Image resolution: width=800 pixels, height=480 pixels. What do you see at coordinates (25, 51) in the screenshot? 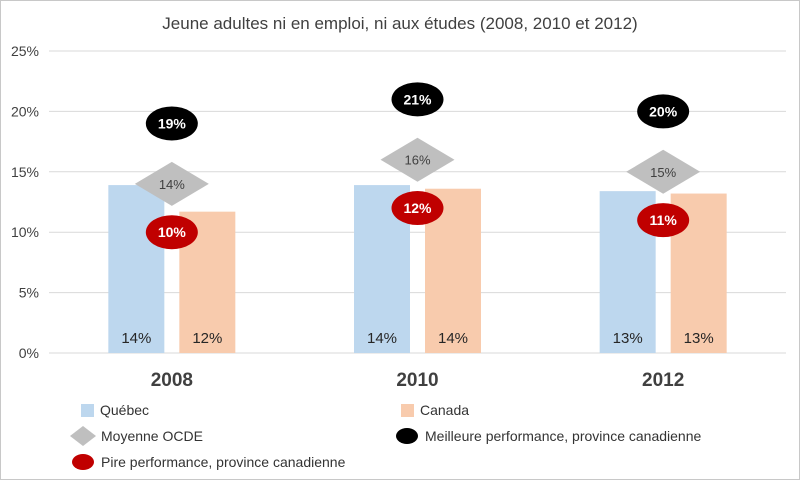
I see `y-tick-label: 25%` at bounding box center [25, 51].